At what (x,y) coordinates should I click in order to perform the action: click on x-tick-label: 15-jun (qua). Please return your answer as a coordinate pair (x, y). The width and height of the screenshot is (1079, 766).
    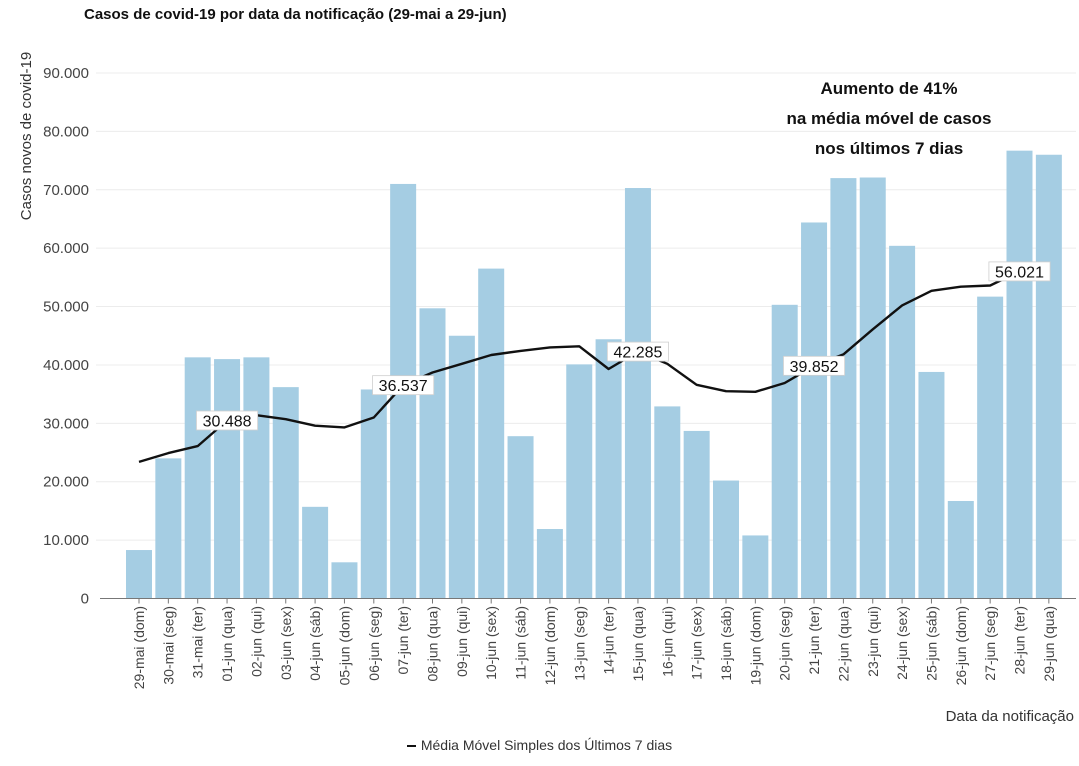
    Looking at the image, I should click on (638, 644).